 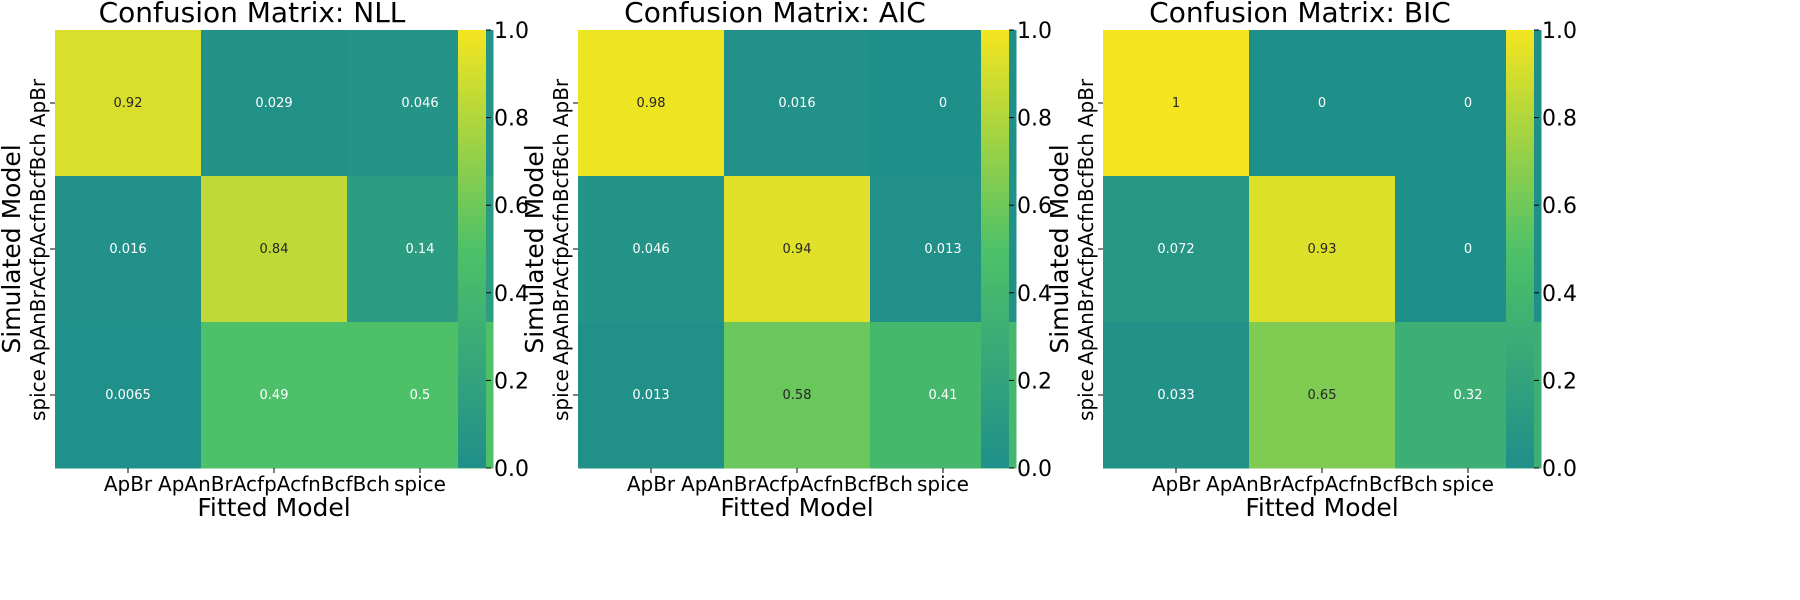 I want to click on cell-value-label: 0.033, so click(x=1175, y=395).